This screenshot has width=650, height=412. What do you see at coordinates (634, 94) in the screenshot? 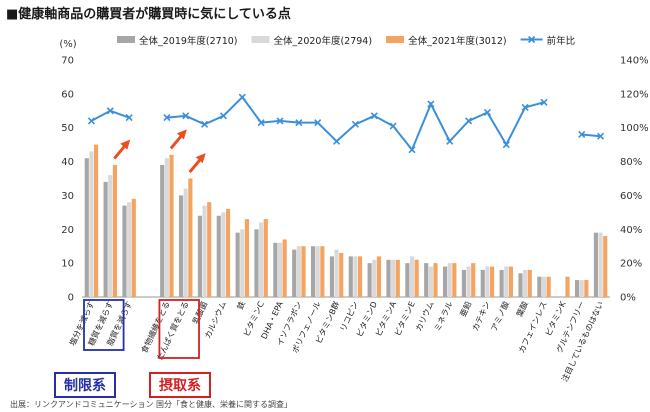
I see `y-tick-label-right: 120%` at bounding box center [634, 94].